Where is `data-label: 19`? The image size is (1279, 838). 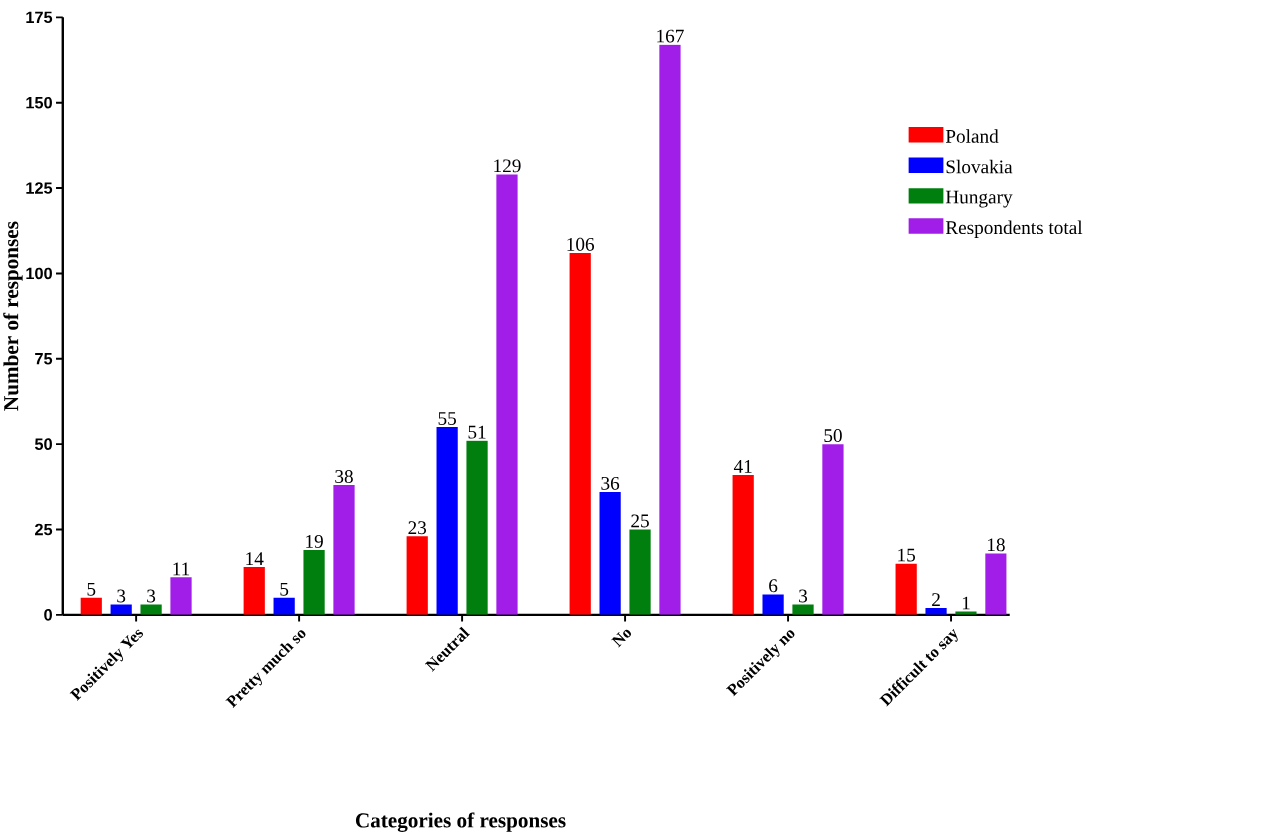 data-label: 19 is located at coordinates (314, 541).